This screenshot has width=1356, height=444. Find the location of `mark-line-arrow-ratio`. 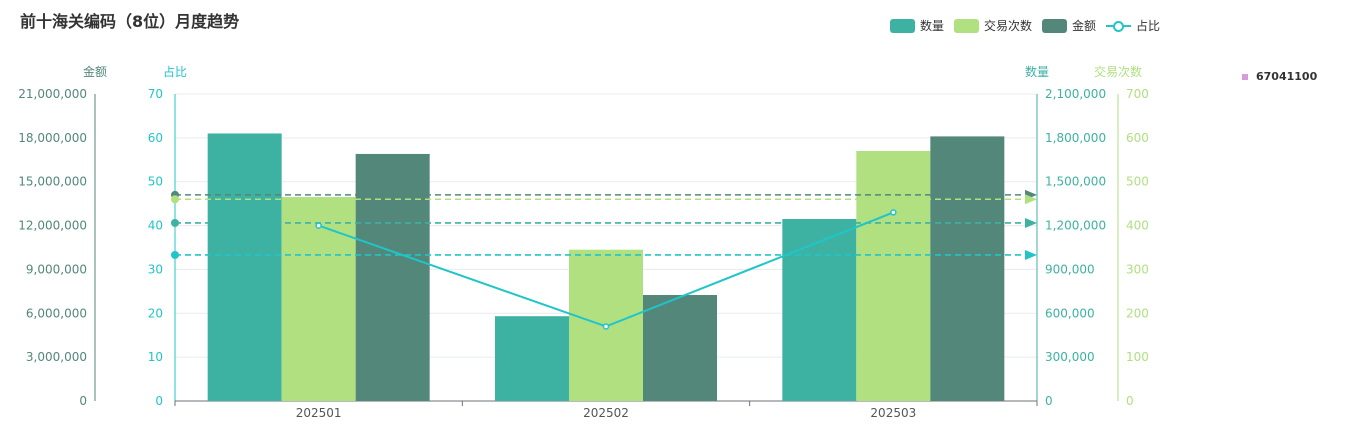

mark-line-arrow-ratio is located at coordinates (1031, 254).